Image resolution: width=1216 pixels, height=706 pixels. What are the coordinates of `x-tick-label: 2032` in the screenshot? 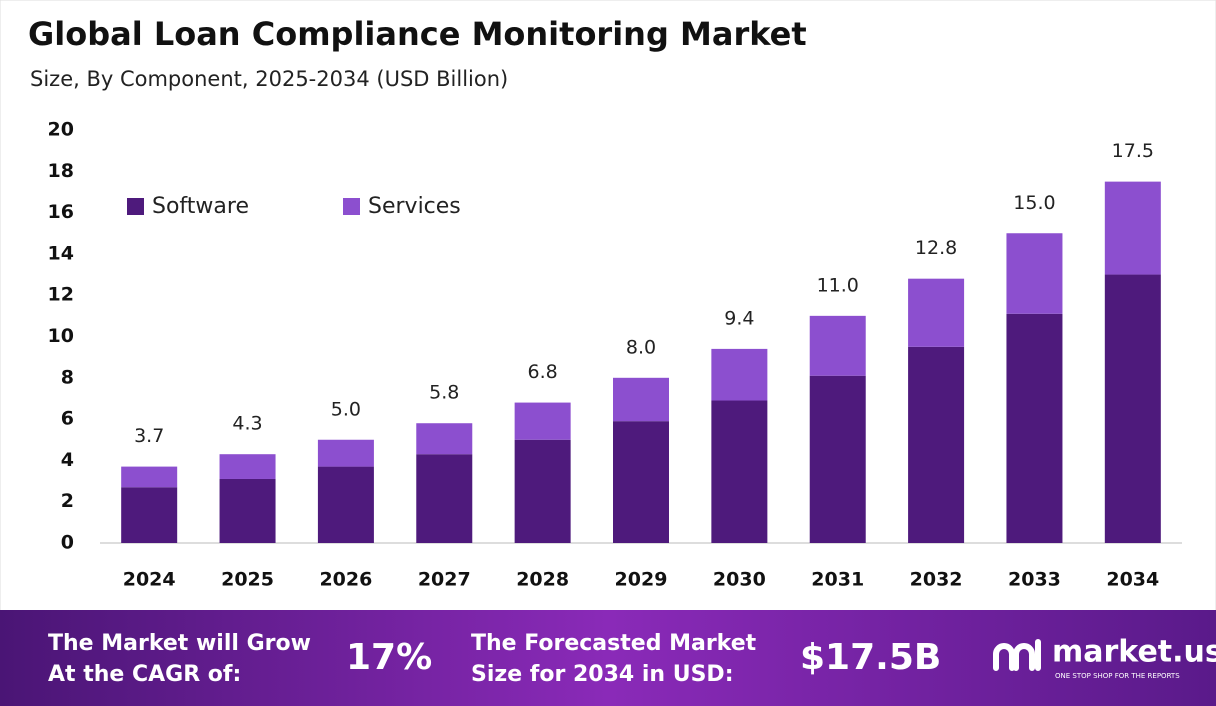 It's located at (936, 580).